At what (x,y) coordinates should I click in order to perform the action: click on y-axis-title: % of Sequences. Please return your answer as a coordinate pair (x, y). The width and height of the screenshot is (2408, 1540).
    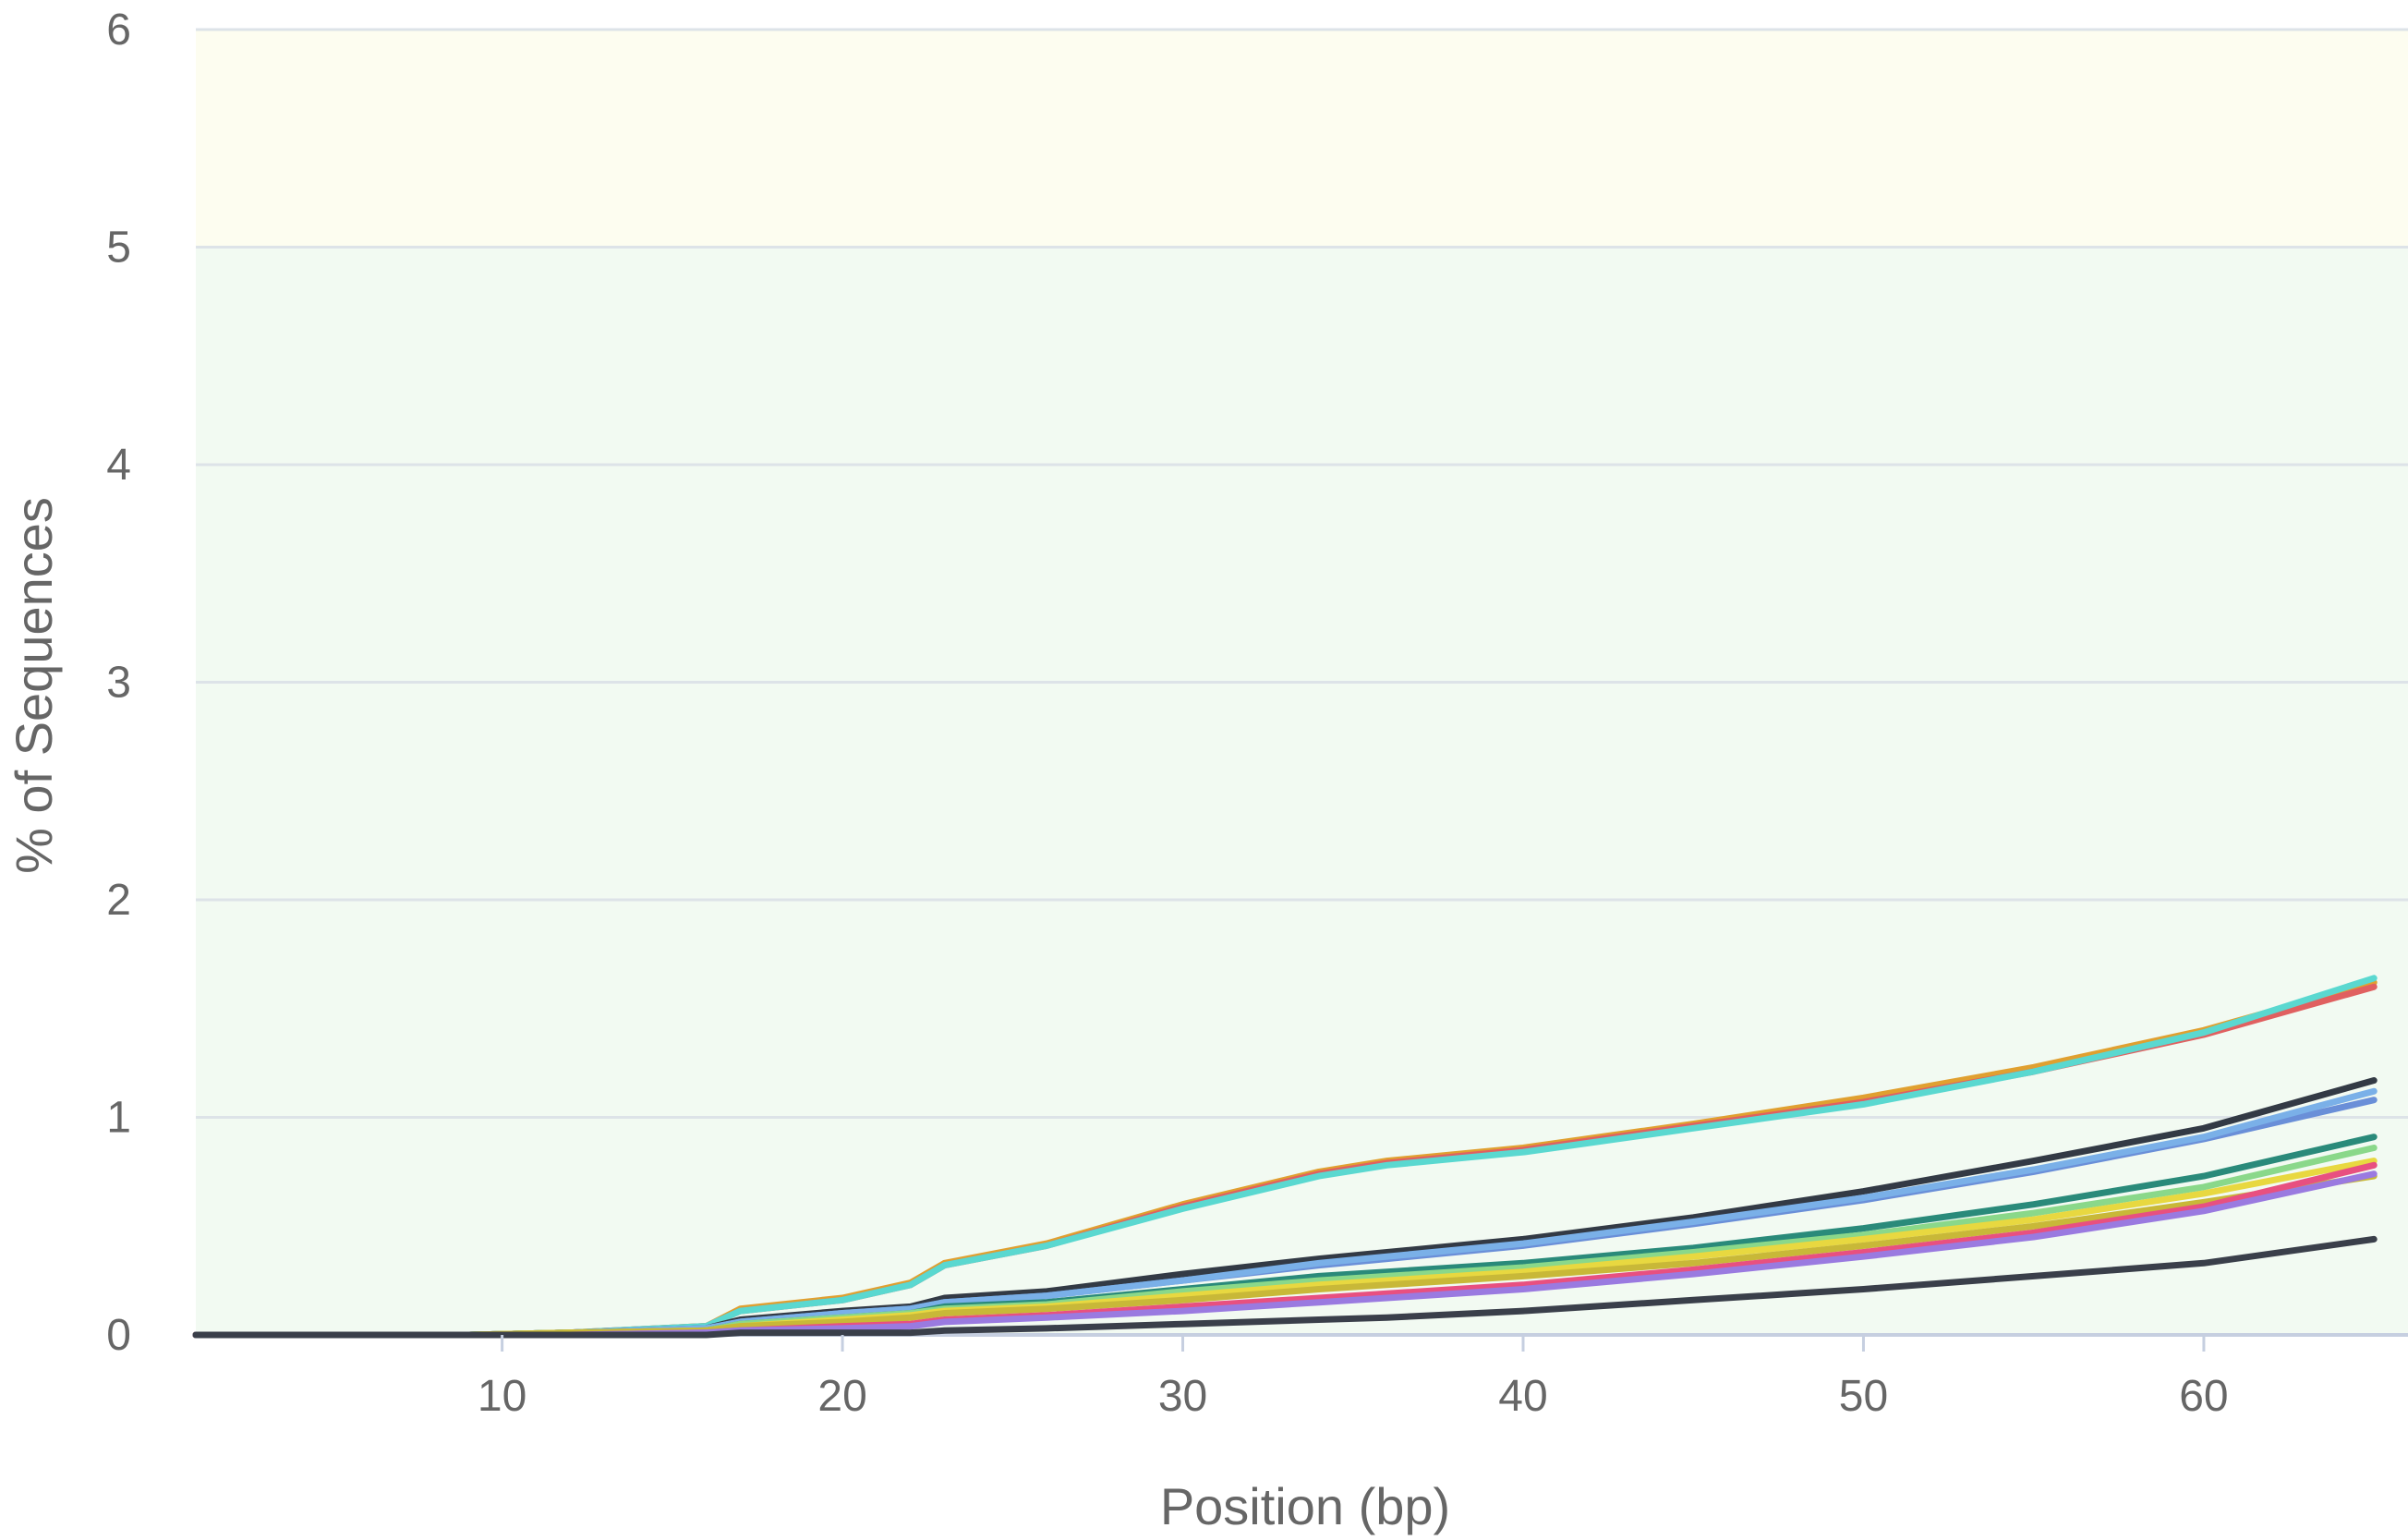
    Looking at the image, I should click on (34, 686).